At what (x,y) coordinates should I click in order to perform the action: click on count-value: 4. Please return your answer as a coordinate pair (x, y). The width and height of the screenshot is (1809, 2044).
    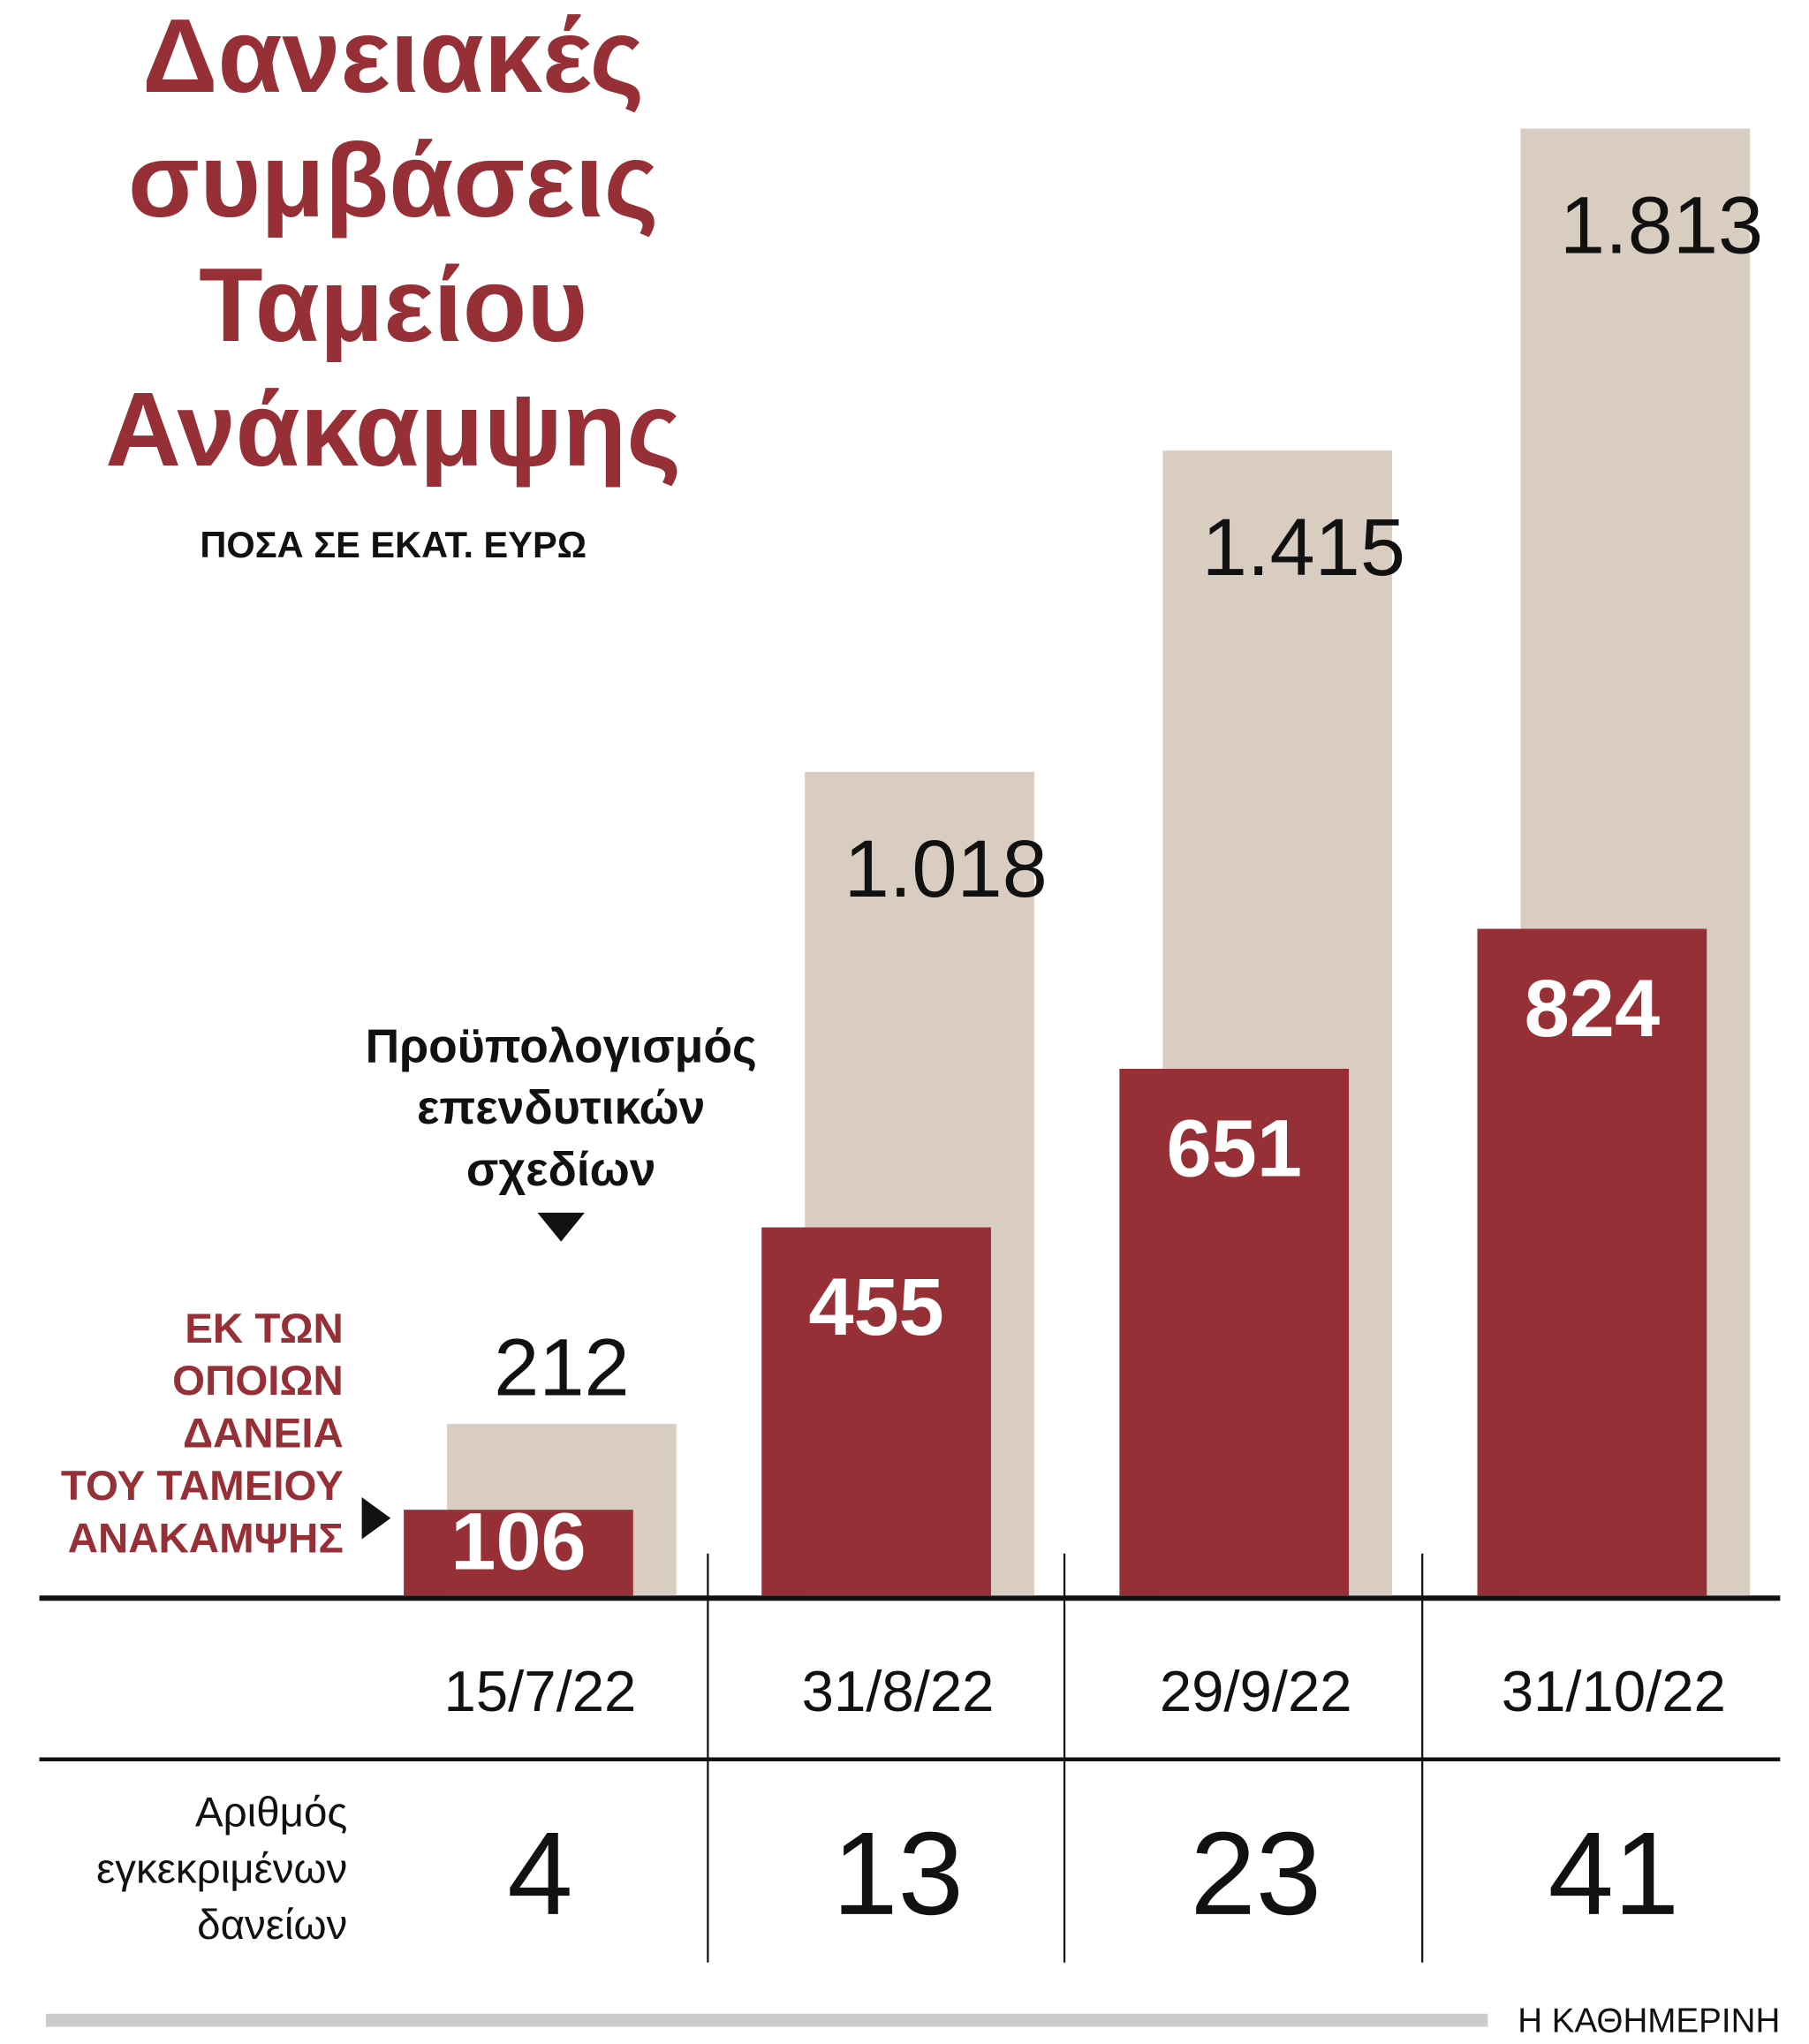
    Looking at the image, I should click on (539, 1874).